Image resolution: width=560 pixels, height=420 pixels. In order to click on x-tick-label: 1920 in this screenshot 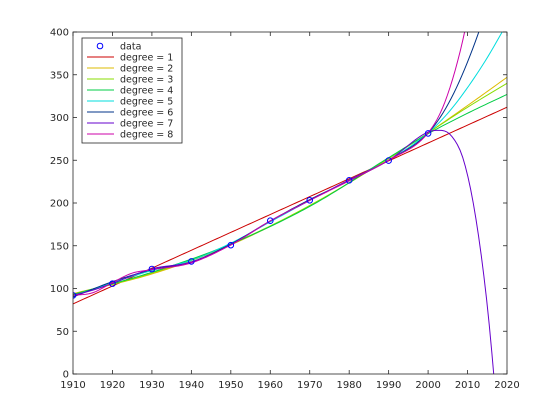, I will do `click(112, 385)`.